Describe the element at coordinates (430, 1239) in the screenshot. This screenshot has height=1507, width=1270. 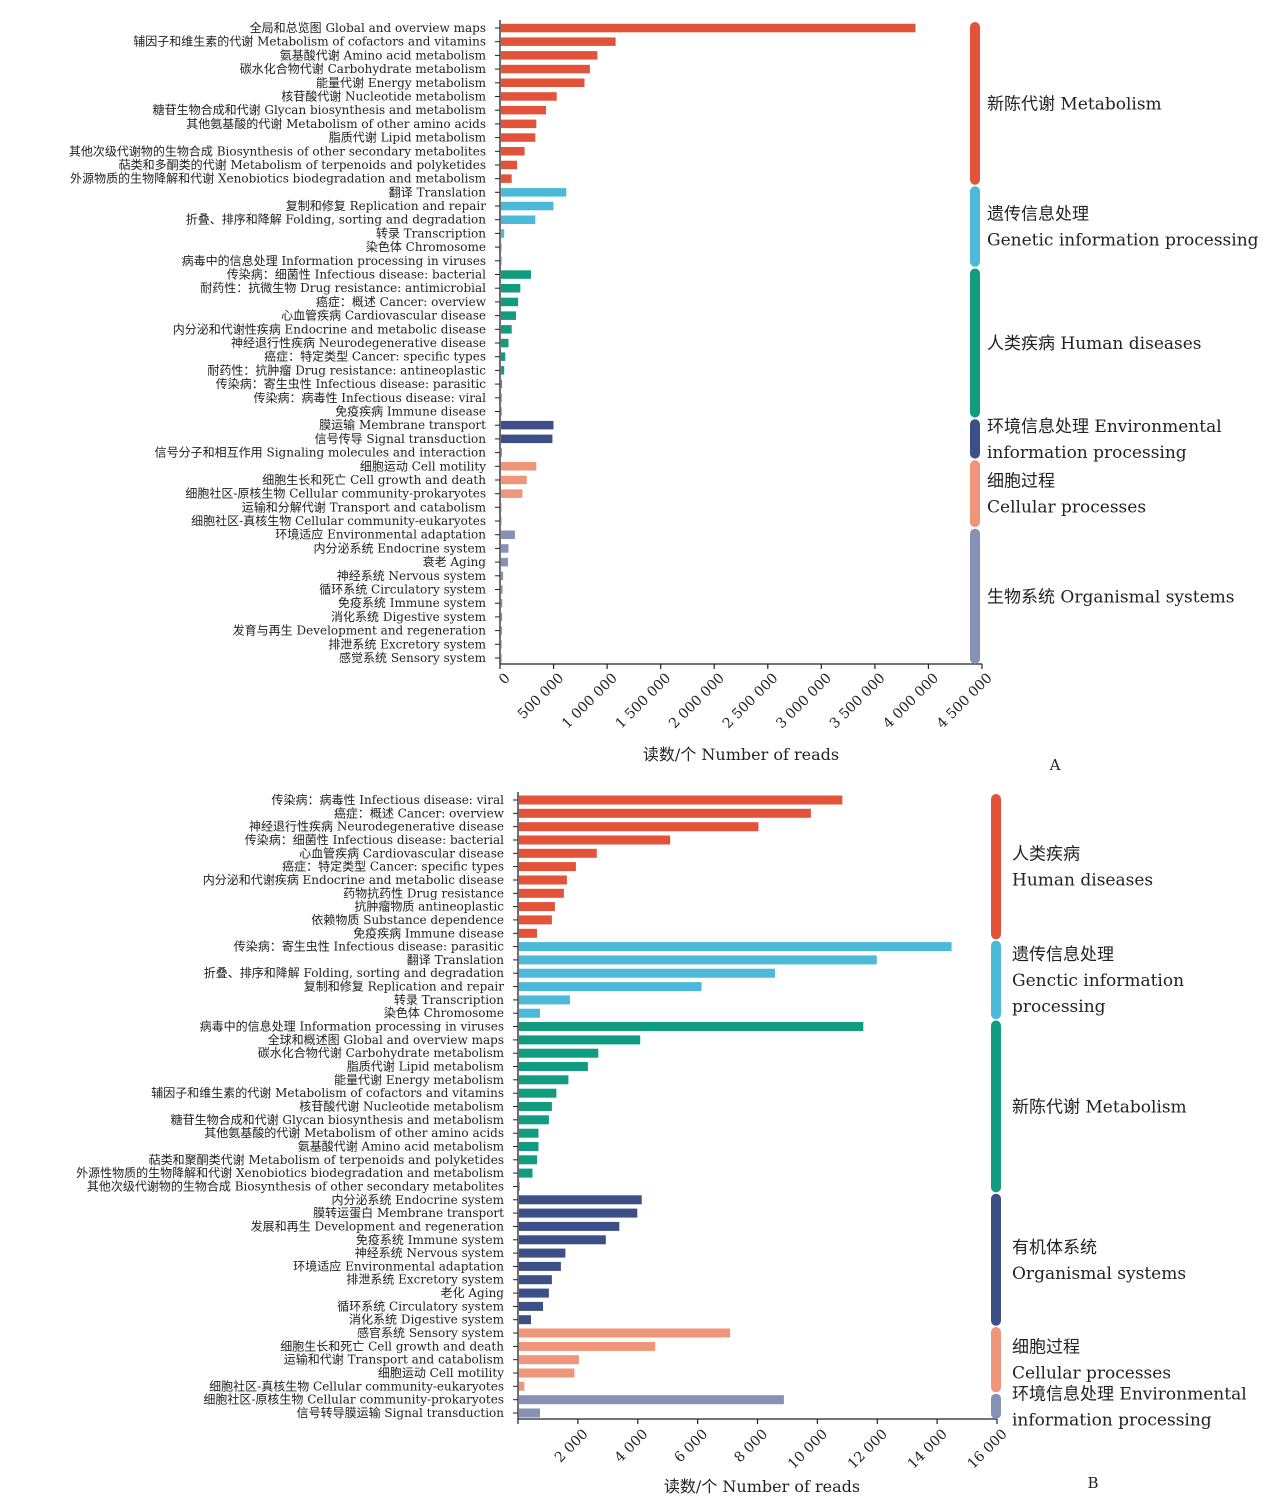
I see `panel-b-category-label: 免疫系统 Immune system` at that location.